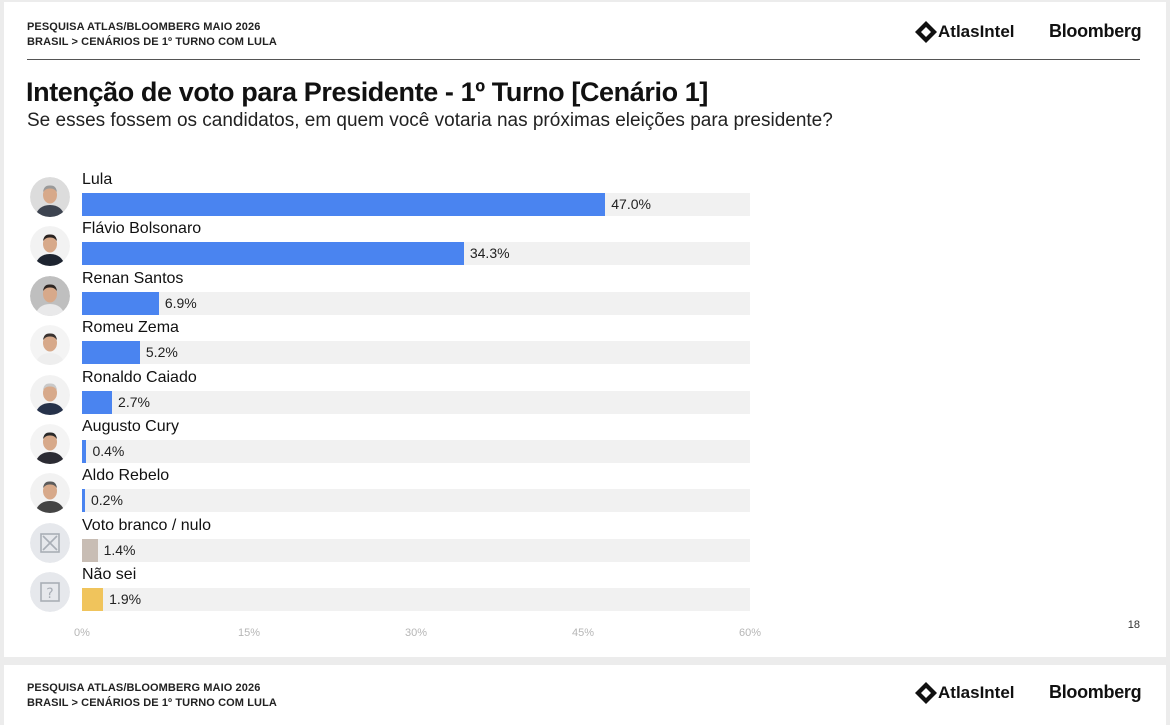  What do you see at coordinates (161, 352) in the screenshot?
I see `data-label: 5.2%` at bounding box center [161, 352].